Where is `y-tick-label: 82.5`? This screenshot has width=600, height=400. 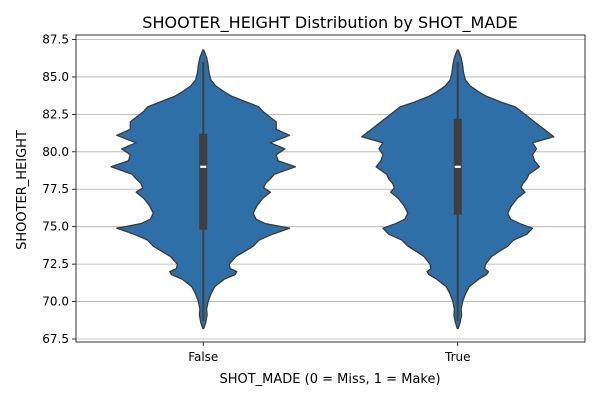
y-tick-label: 82.5 is located at coordinates (55, 114).